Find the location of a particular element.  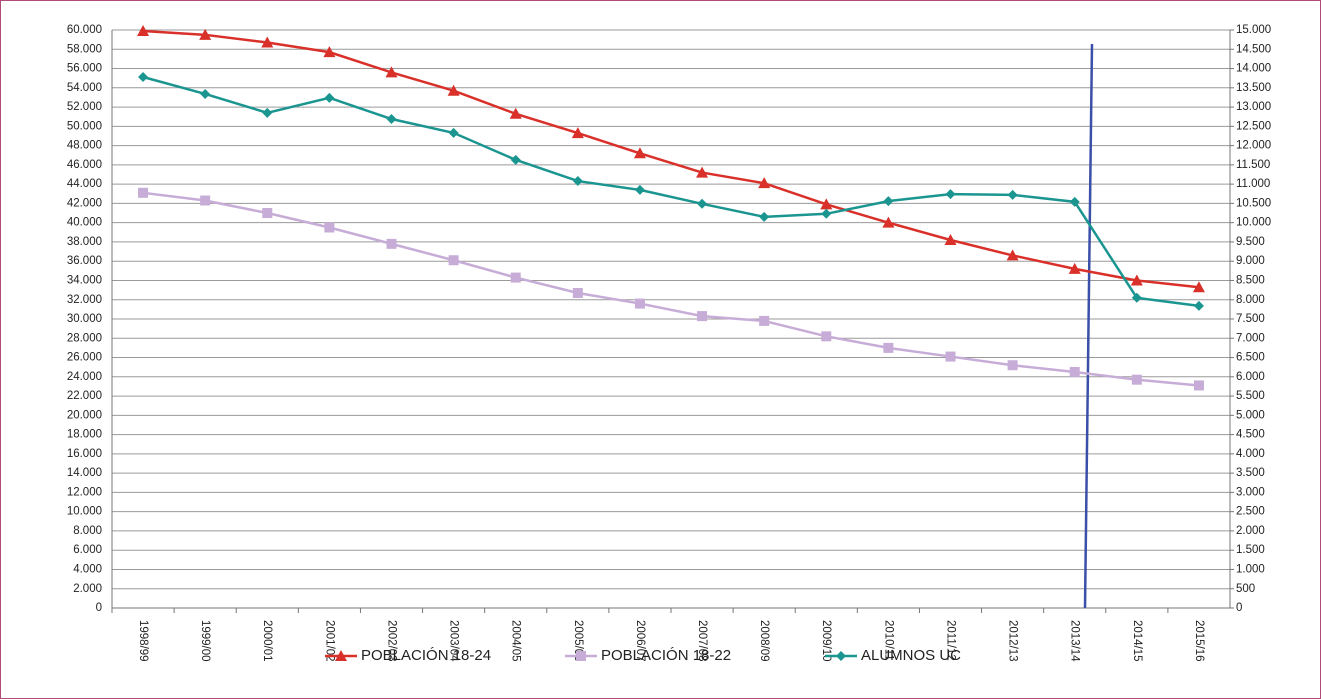

x-tick-label: 1999/00 is located at coordinates (205, 641).